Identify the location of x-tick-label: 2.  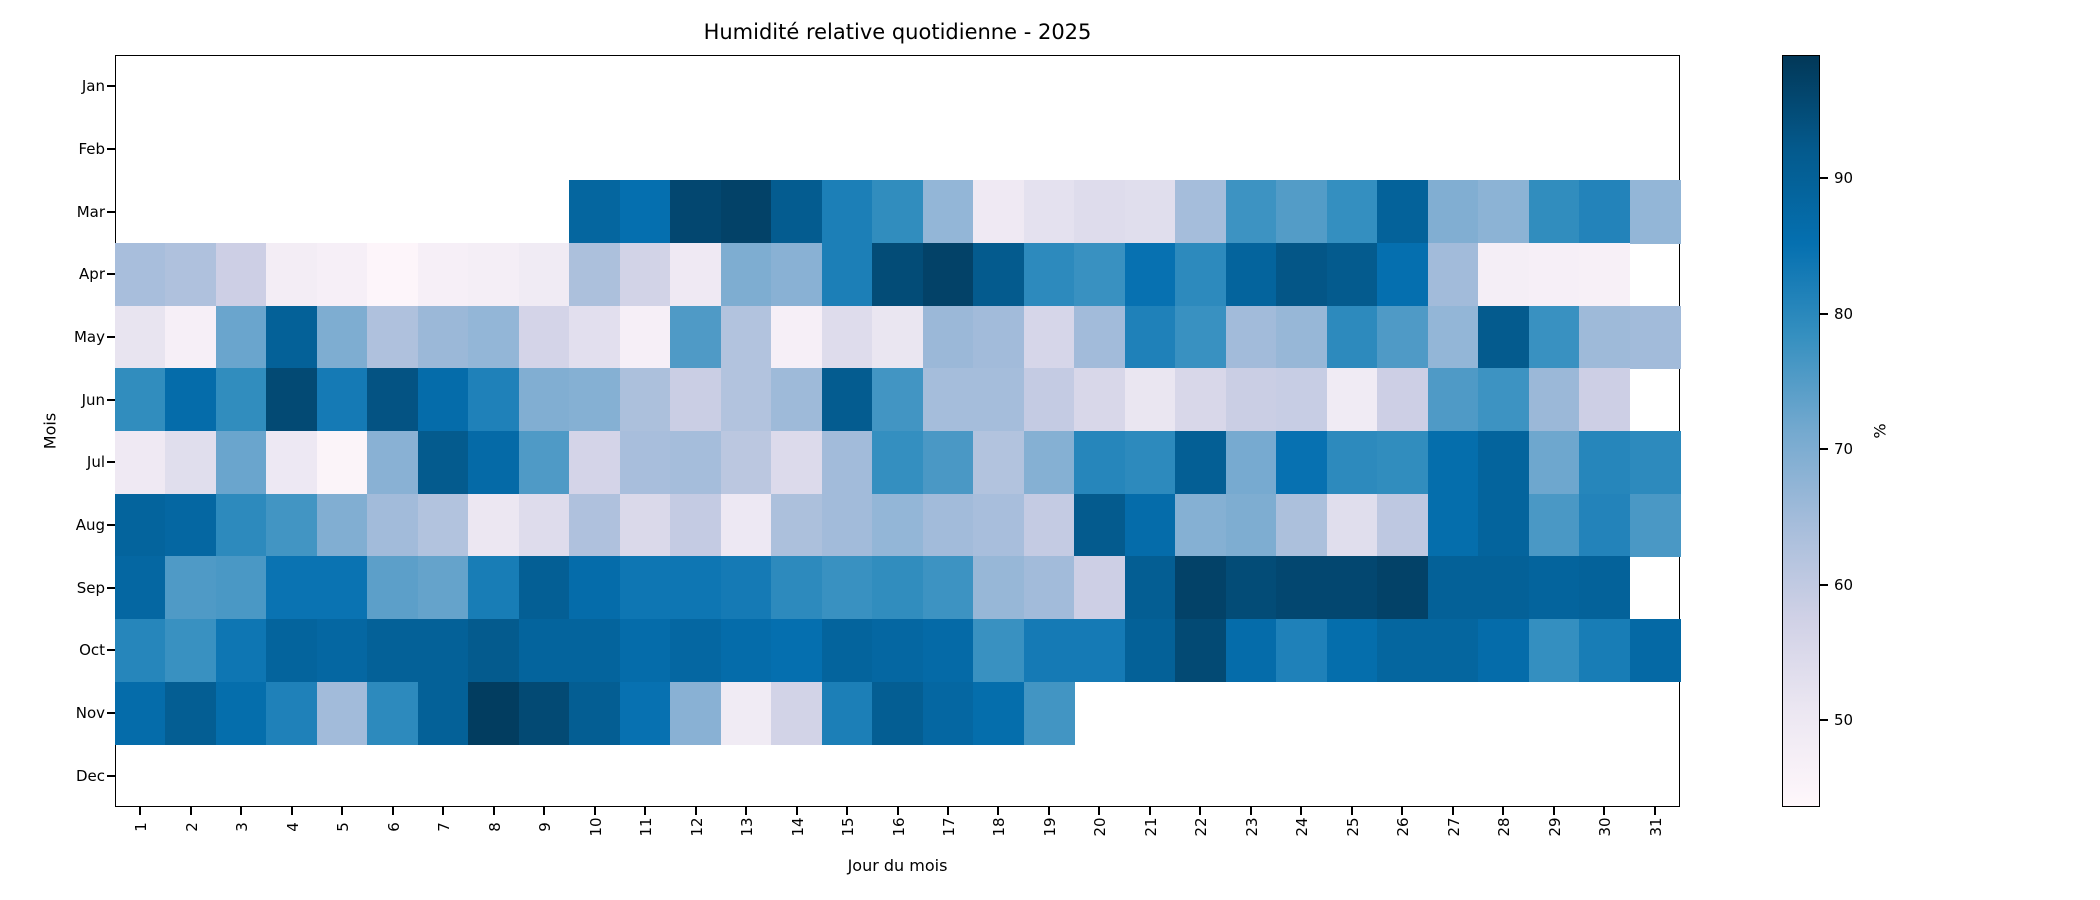
(191, 827).